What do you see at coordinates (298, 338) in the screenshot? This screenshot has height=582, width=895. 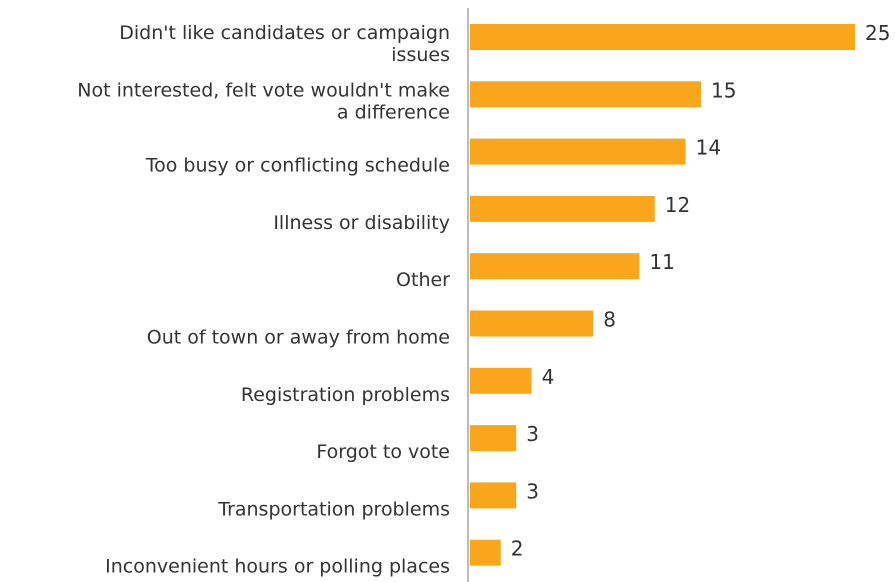 I see `category-label: Out of town or away from home` at bounding box center [298, 338].